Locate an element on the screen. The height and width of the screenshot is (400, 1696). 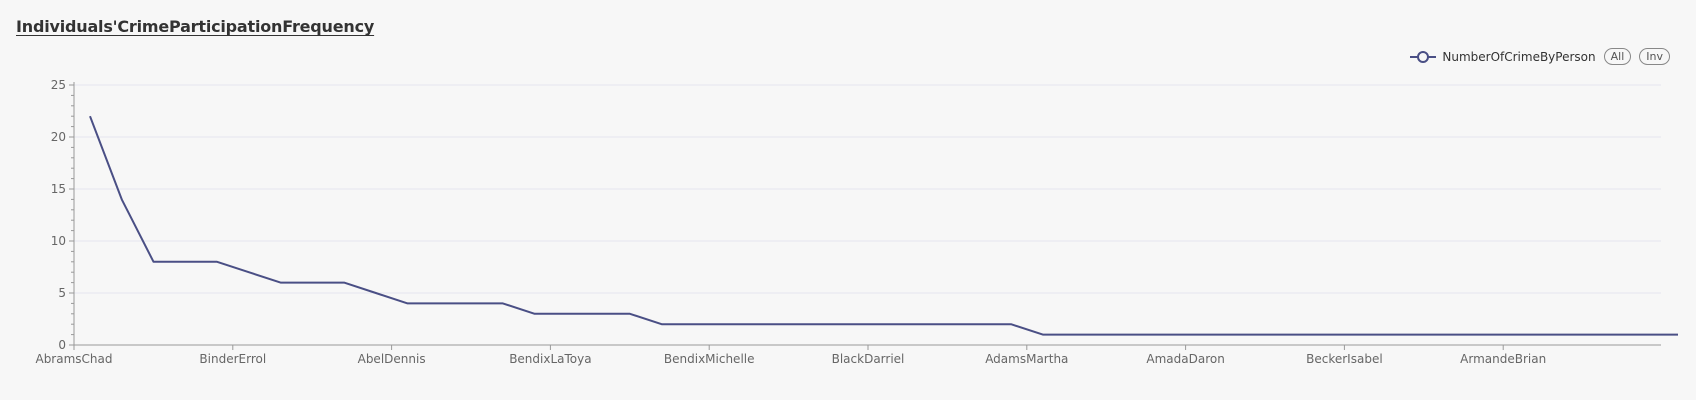
y-tick-label: 25 is located at coordinates (58, 85).